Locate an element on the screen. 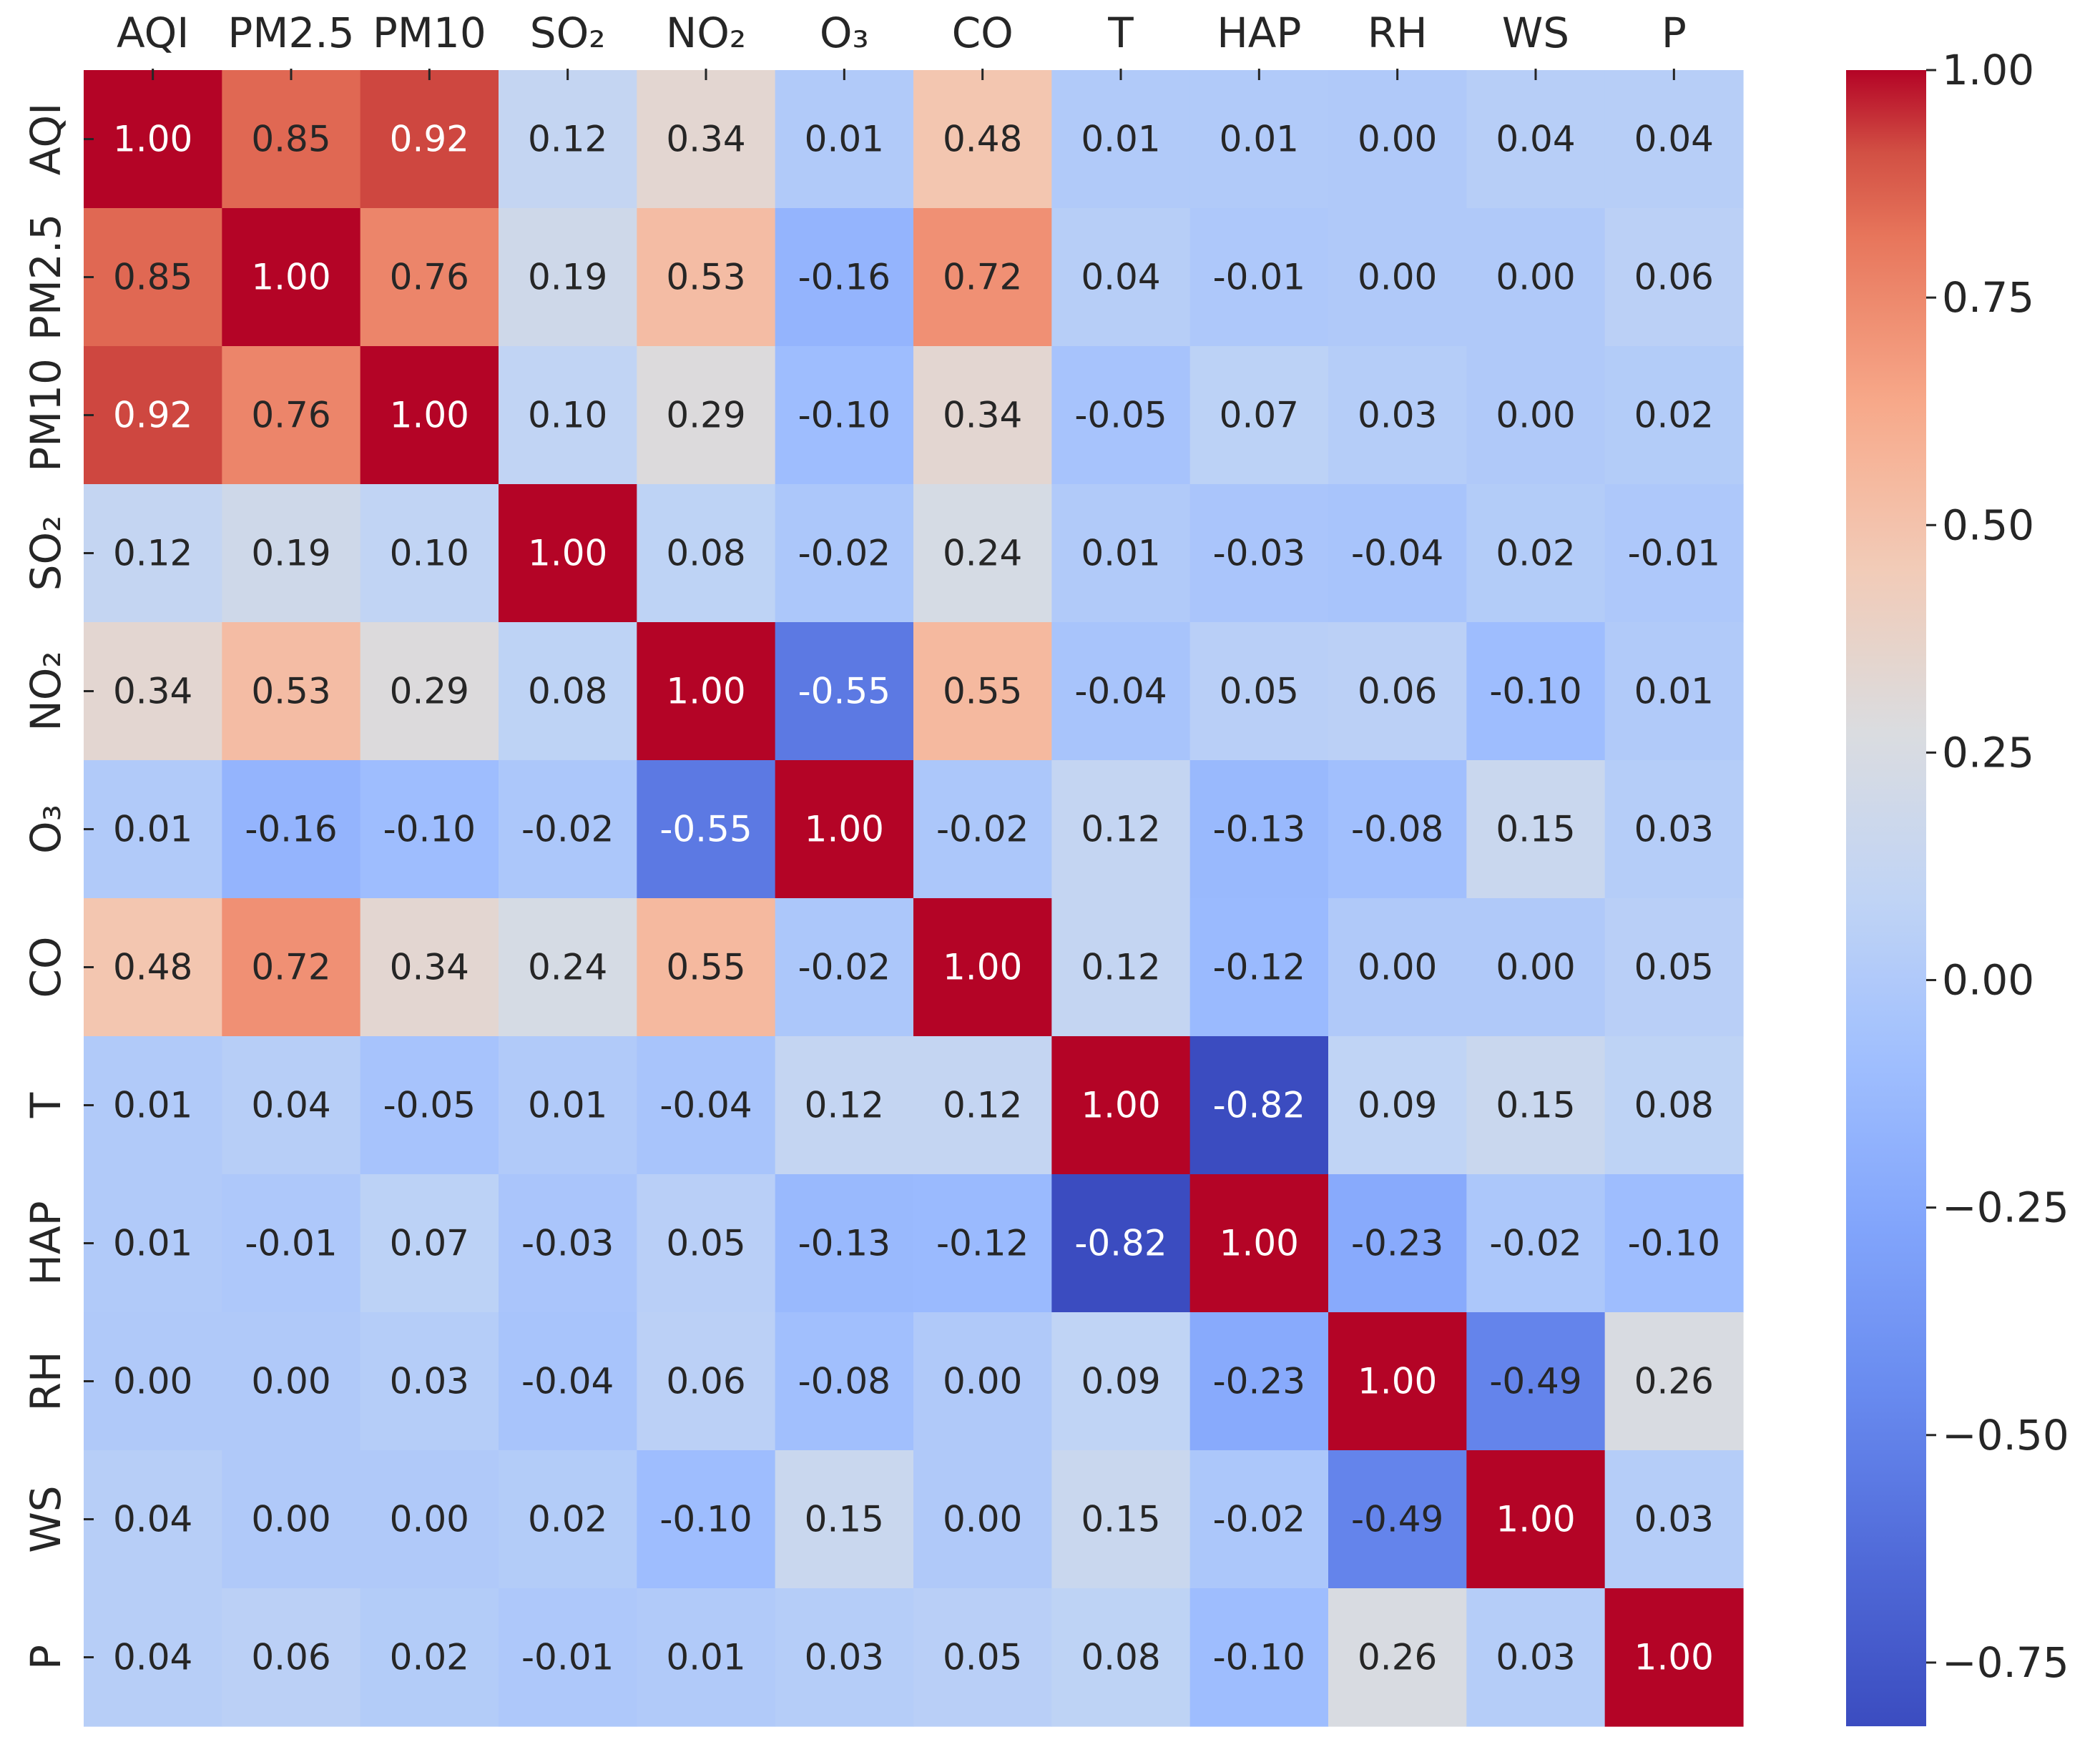 Image resolution: width=2100 pixels, height=1747 pixels. cell-t-hap is located at coordinates (1259, 1105).